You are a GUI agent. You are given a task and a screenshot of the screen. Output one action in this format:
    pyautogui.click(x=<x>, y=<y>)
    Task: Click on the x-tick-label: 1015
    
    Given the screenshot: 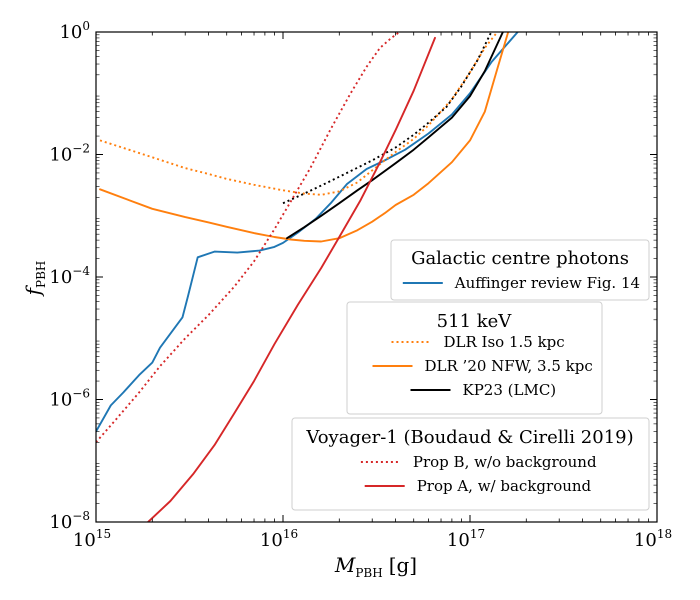 What is the action you would take?
    pyautogui.click(x=92, y=539)
    